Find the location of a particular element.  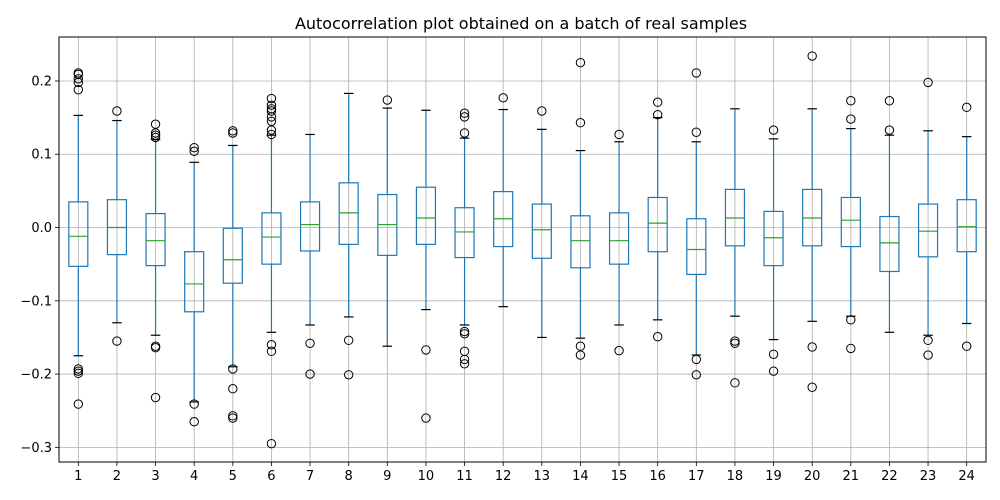

x-tick-label: 17 is located at coordinates (696, 476).